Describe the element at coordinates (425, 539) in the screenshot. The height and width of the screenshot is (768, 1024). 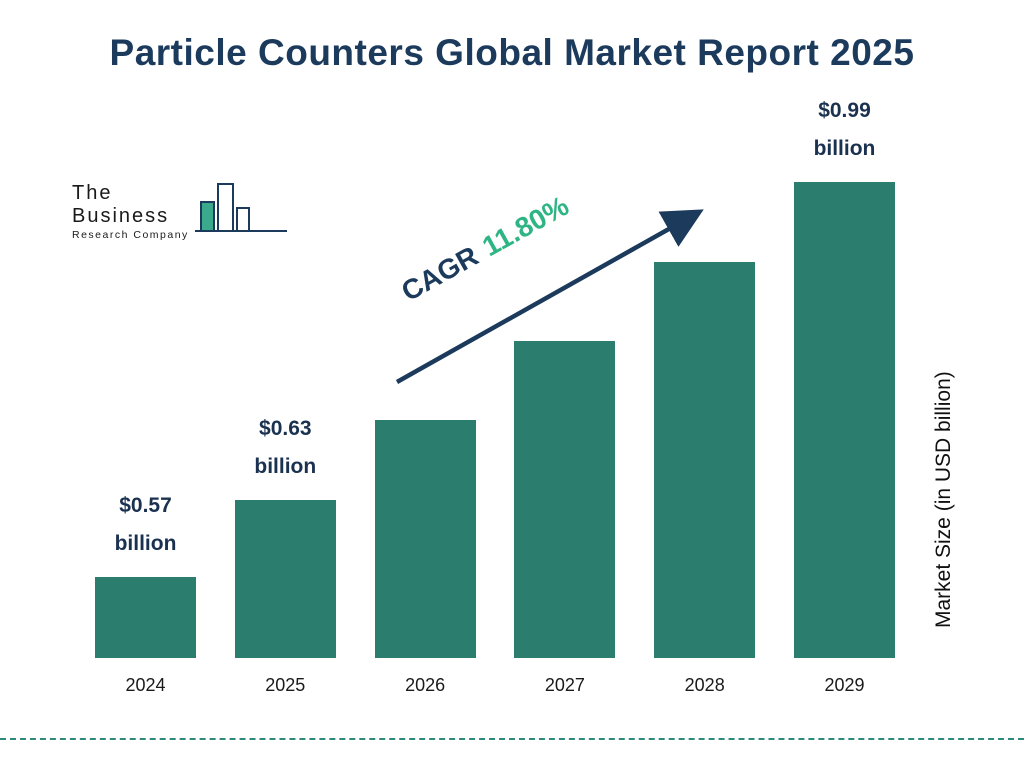
I see `bar-2026` at that location.